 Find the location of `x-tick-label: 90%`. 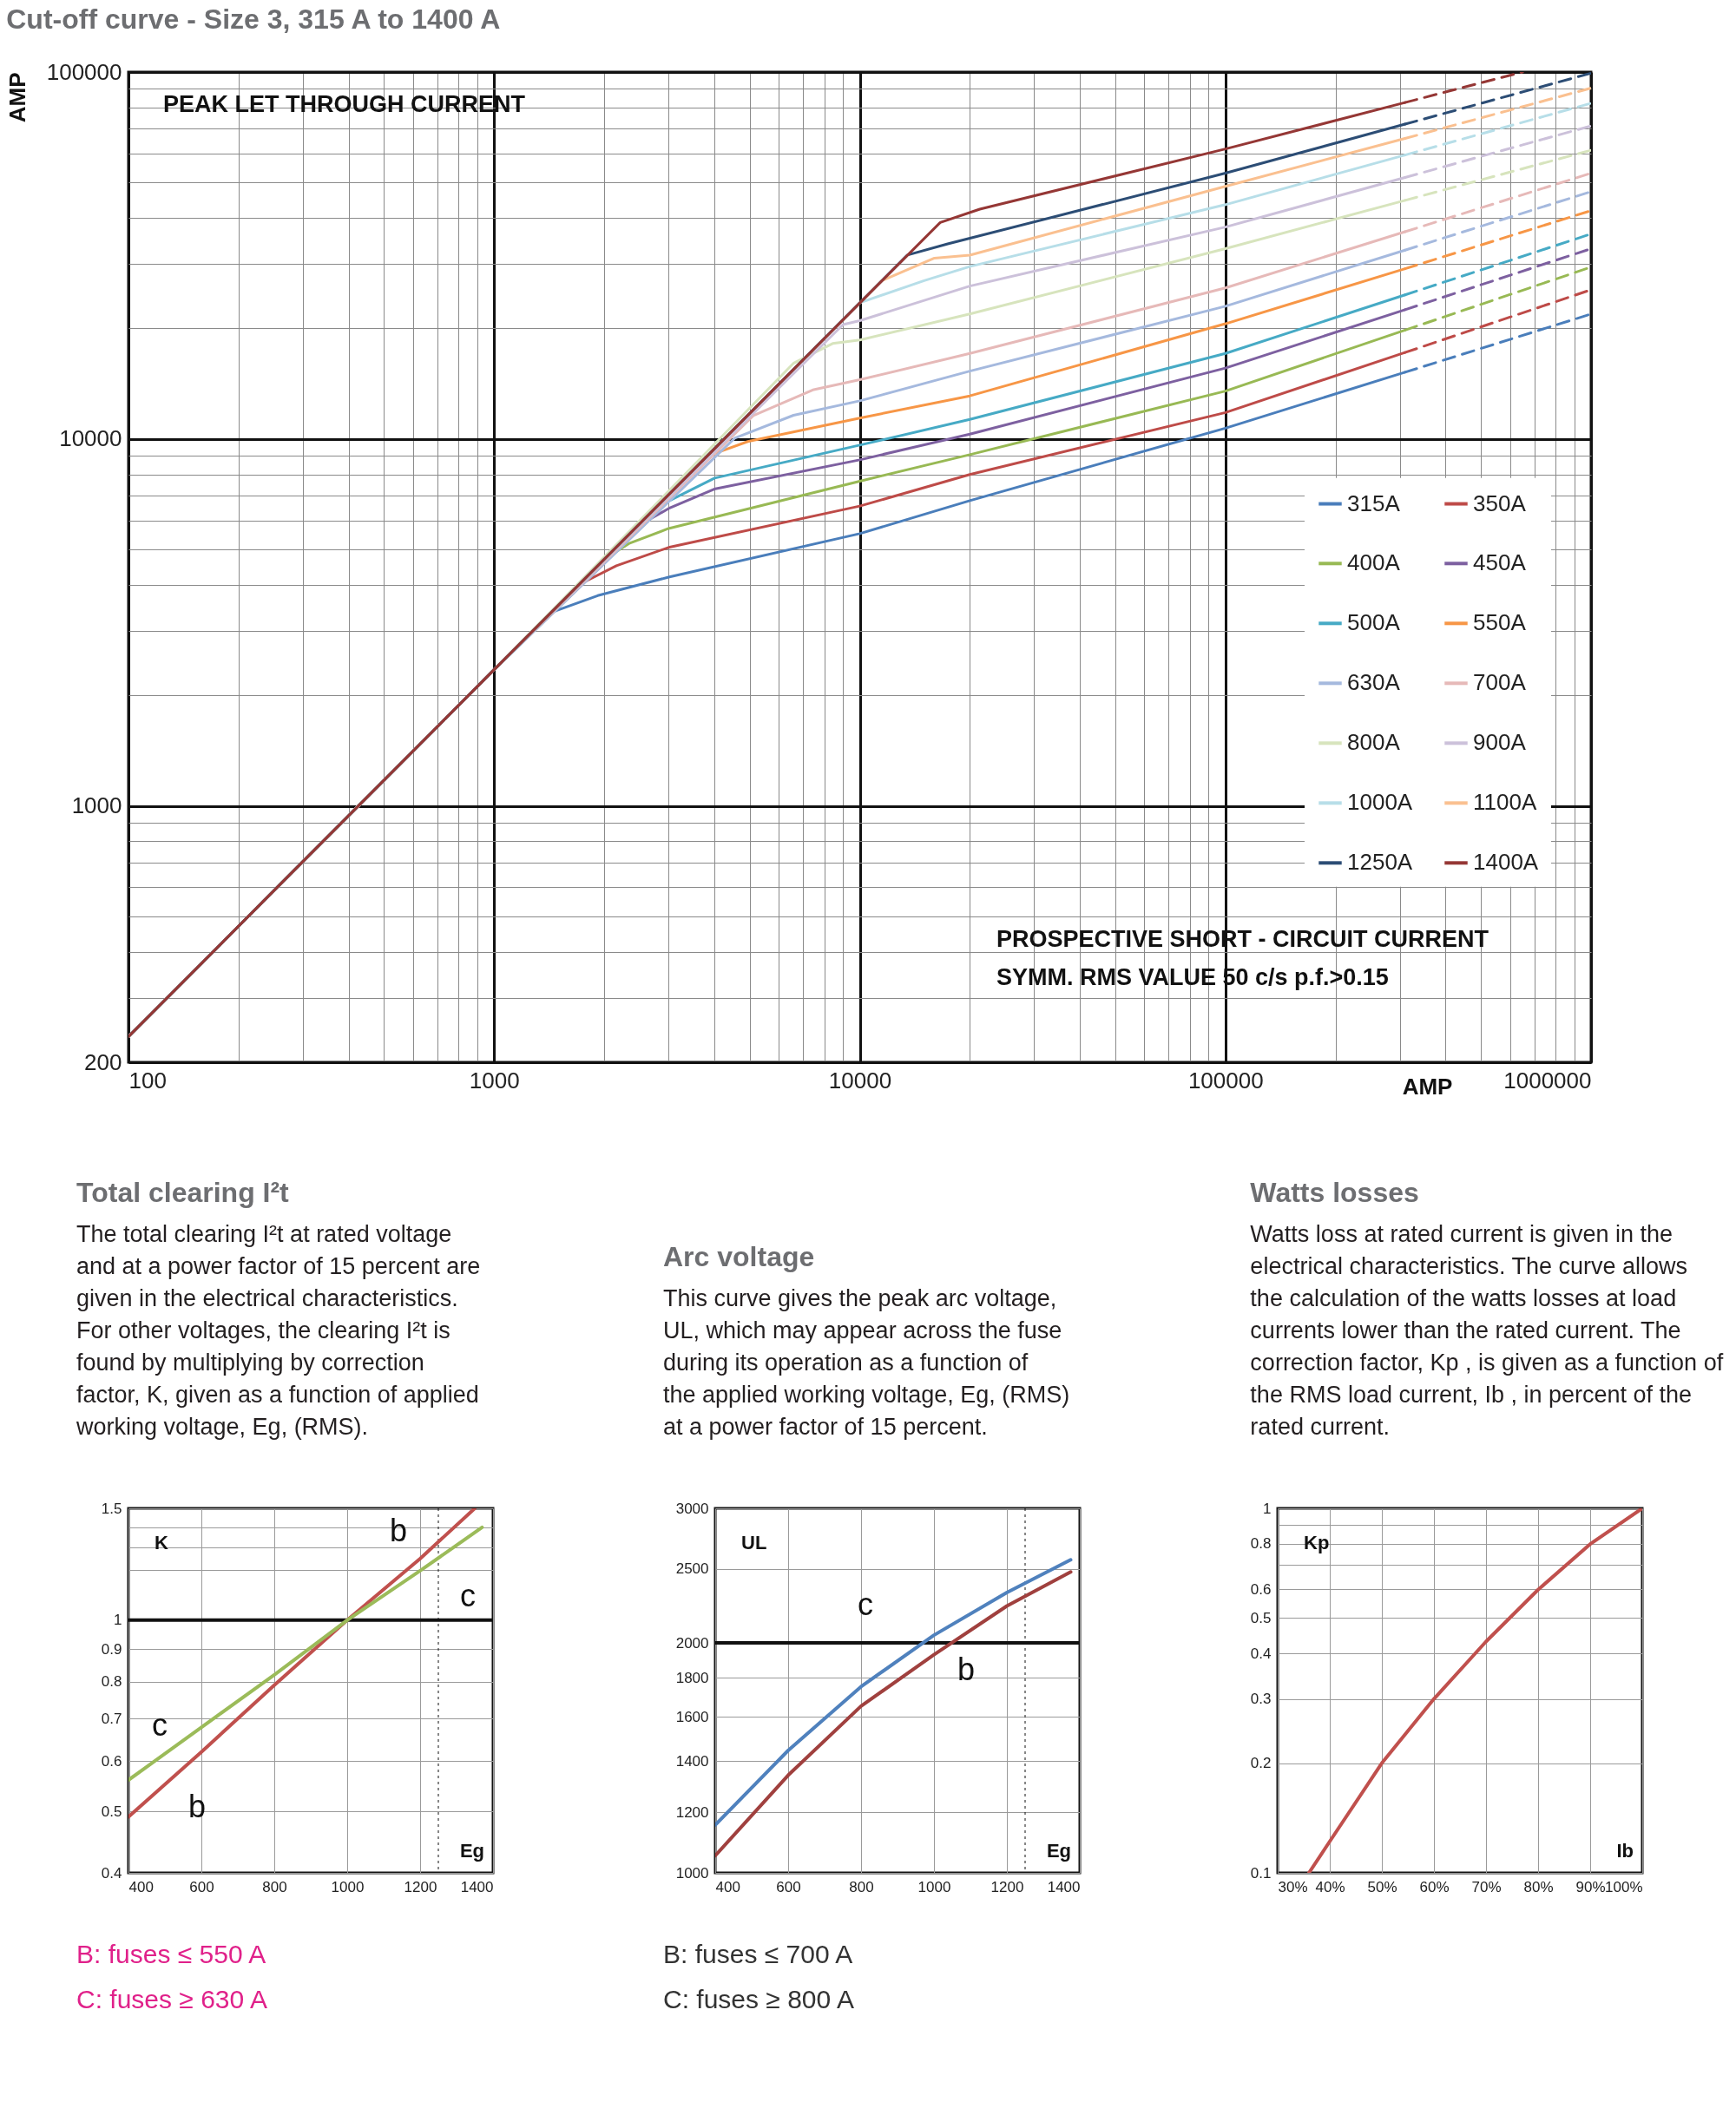

x-tick-label: 90% is located at coordinates (1590, 1886).